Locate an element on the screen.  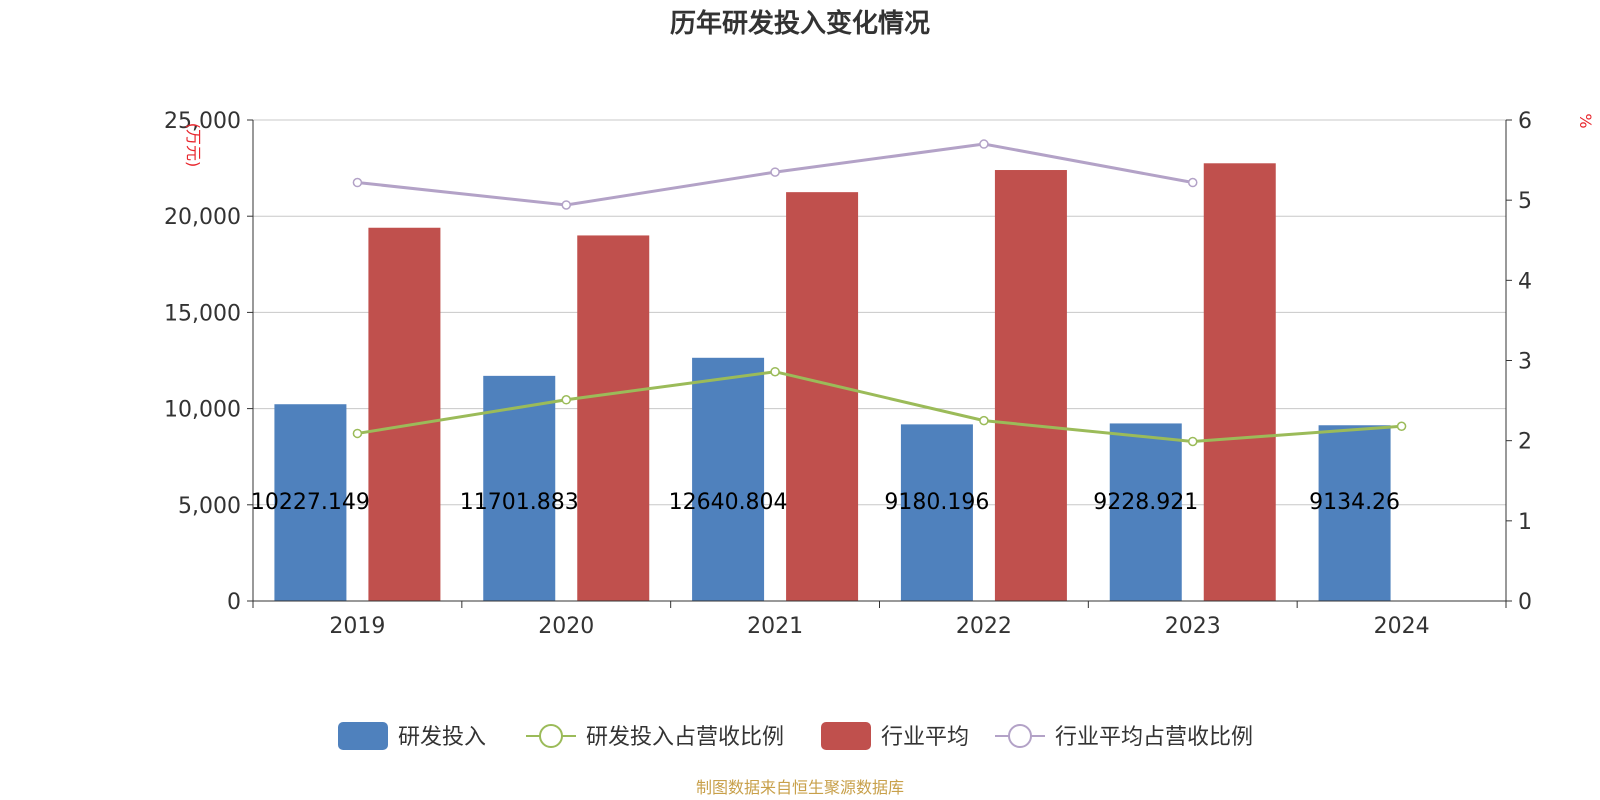
right-tick-label: 0 is located at coordinates (1525, 602).